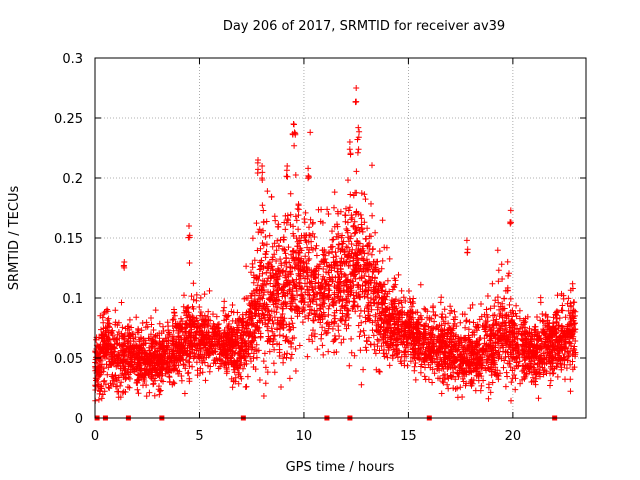  Describe the element at coordinates (72, 179) in the screenshot. I see `y-tick-label: 0.2` at that location.